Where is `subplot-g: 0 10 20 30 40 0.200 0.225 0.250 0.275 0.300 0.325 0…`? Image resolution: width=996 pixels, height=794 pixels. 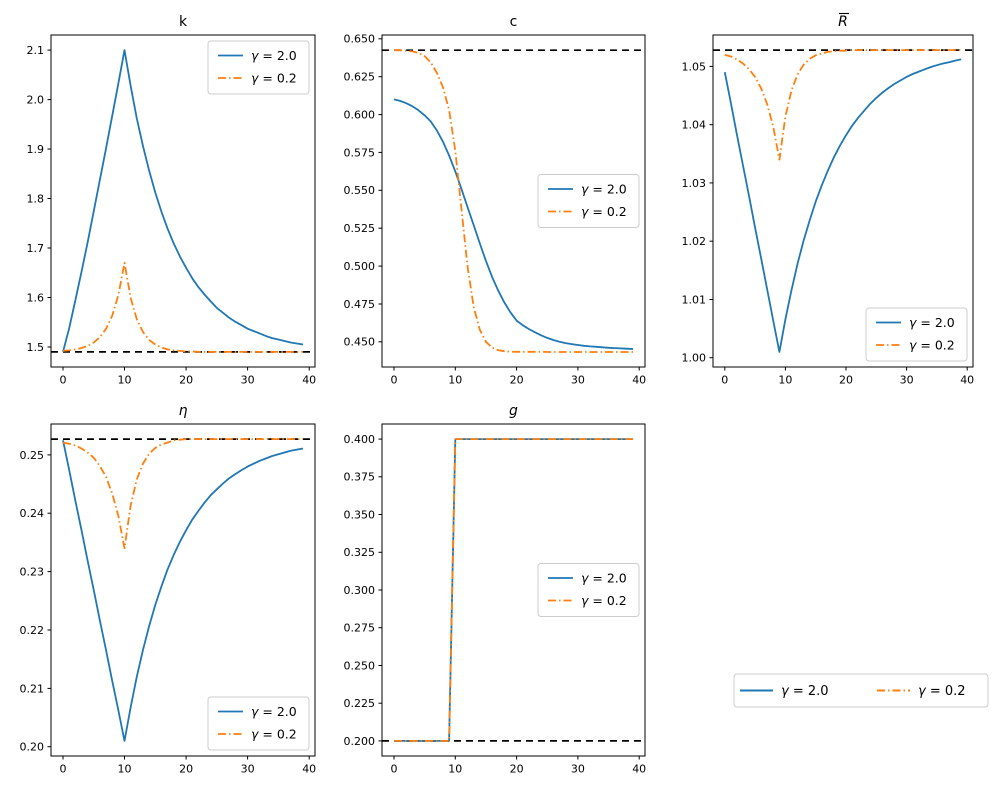
subplot-g: 0 10 20 30 40 0.200 0.225 0.250 0.275 0.300 0.325 0… is located at coordinates (495, 589).